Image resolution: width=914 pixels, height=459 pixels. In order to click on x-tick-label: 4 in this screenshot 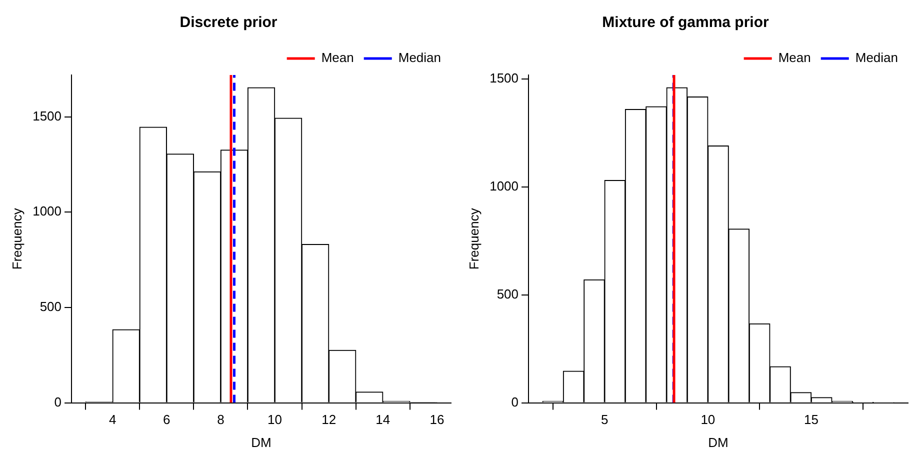, I will do `click(112, 420)`.